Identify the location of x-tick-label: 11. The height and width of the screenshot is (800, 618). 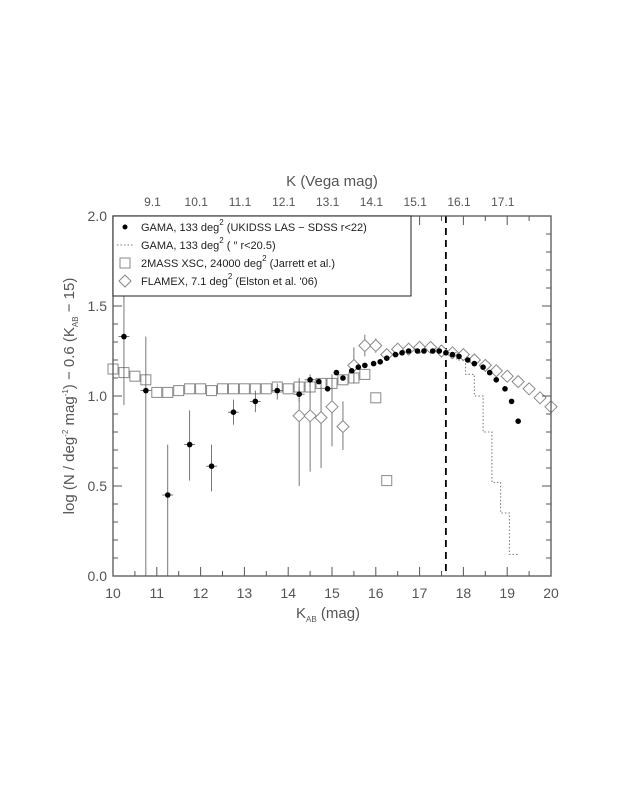
(157, 593).